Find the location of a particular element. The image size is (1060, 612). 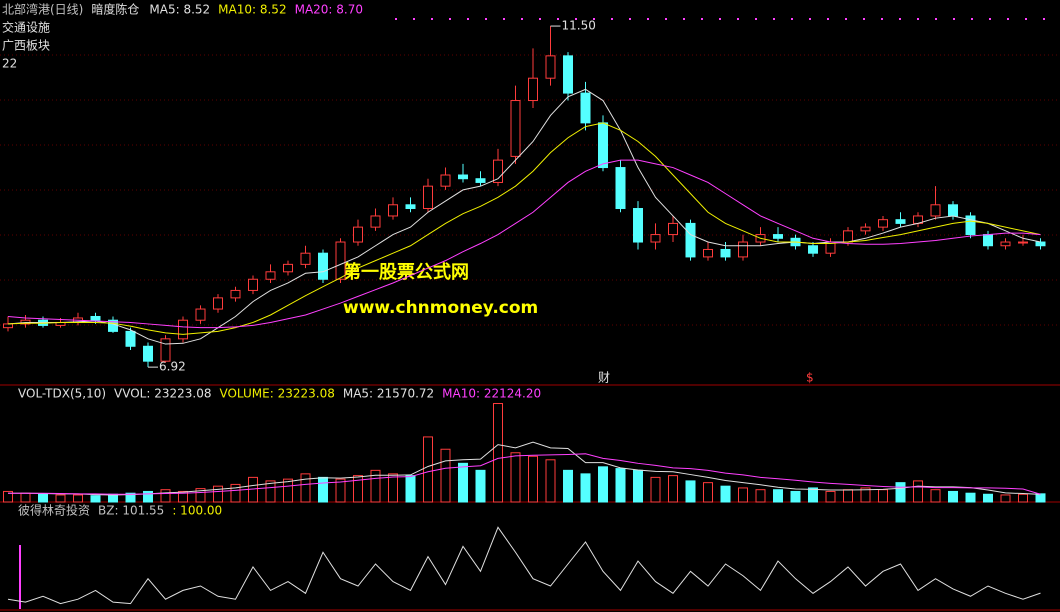

note: 22 is located at coordinates (9, 64).